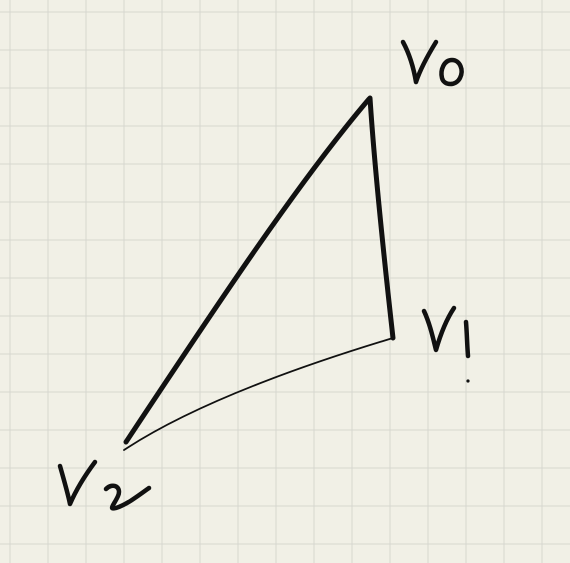  What do you see at coordinates (381, 218) in the screenshot?
I see `edge-v0-v1` at bounding box center [381, 218].